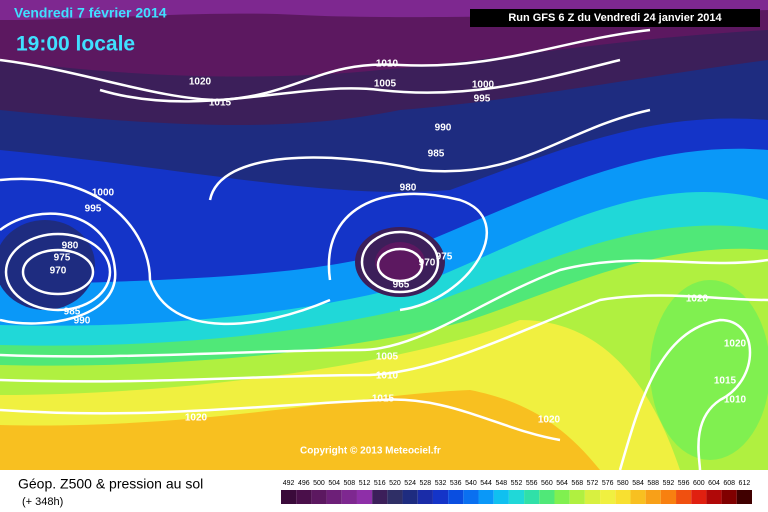  I want to click on scale-label: 492, so click(289, 483).